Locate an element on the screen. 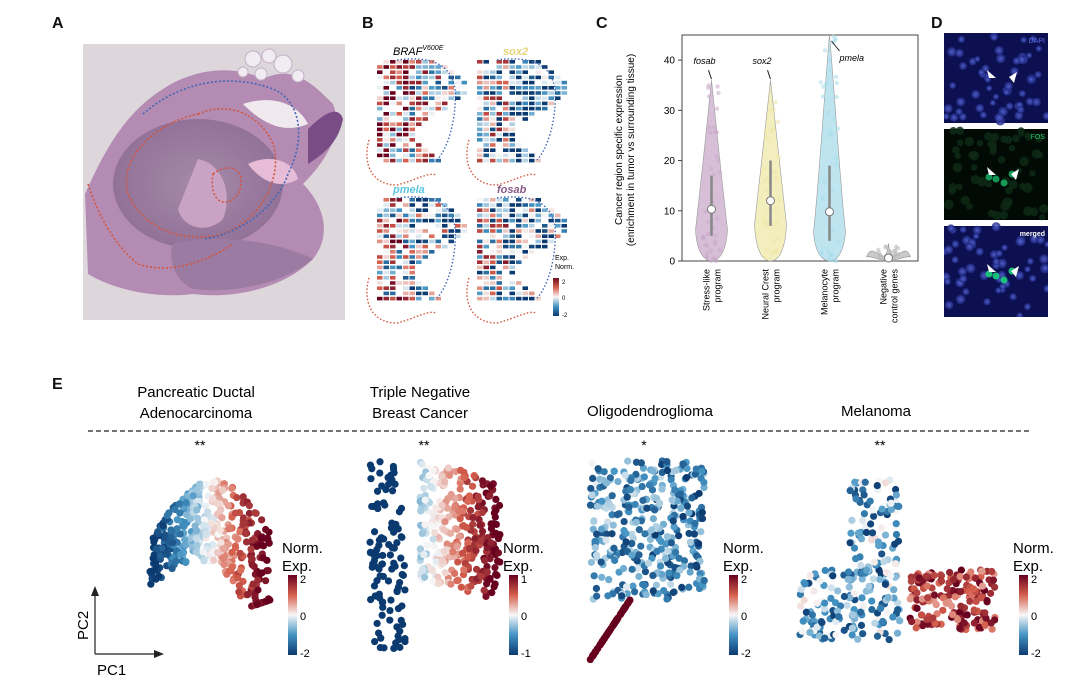  significance-marker: * is located at coordinates (644, 445).